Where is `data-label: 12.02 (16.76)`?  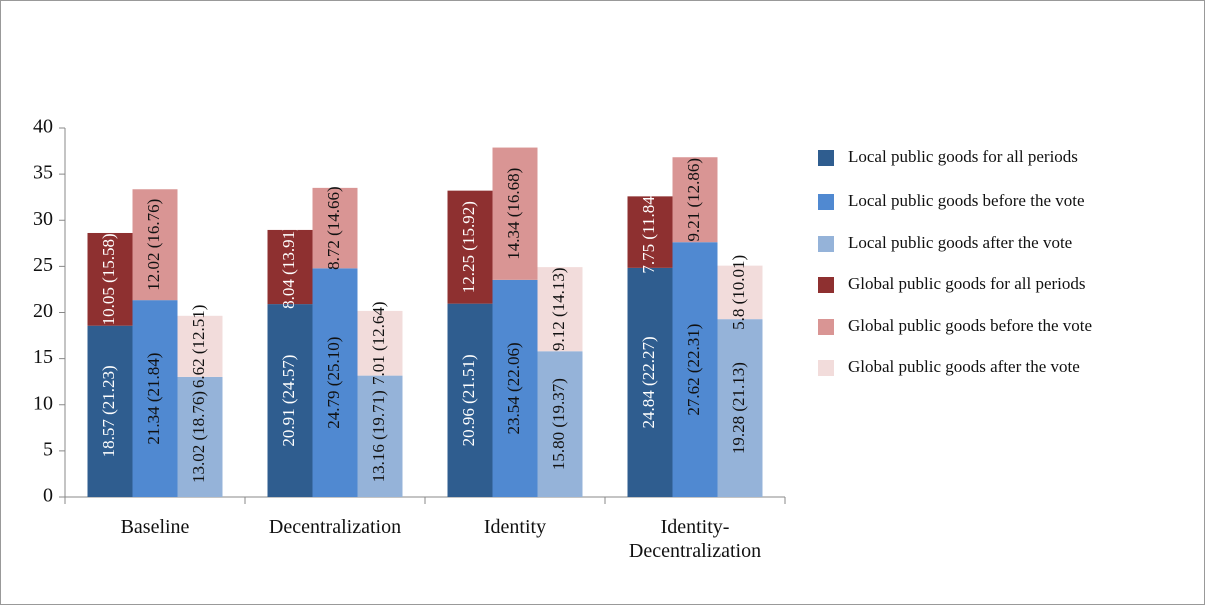 data-label: 12.02 (16.76) is located at coordinates (153, 245).